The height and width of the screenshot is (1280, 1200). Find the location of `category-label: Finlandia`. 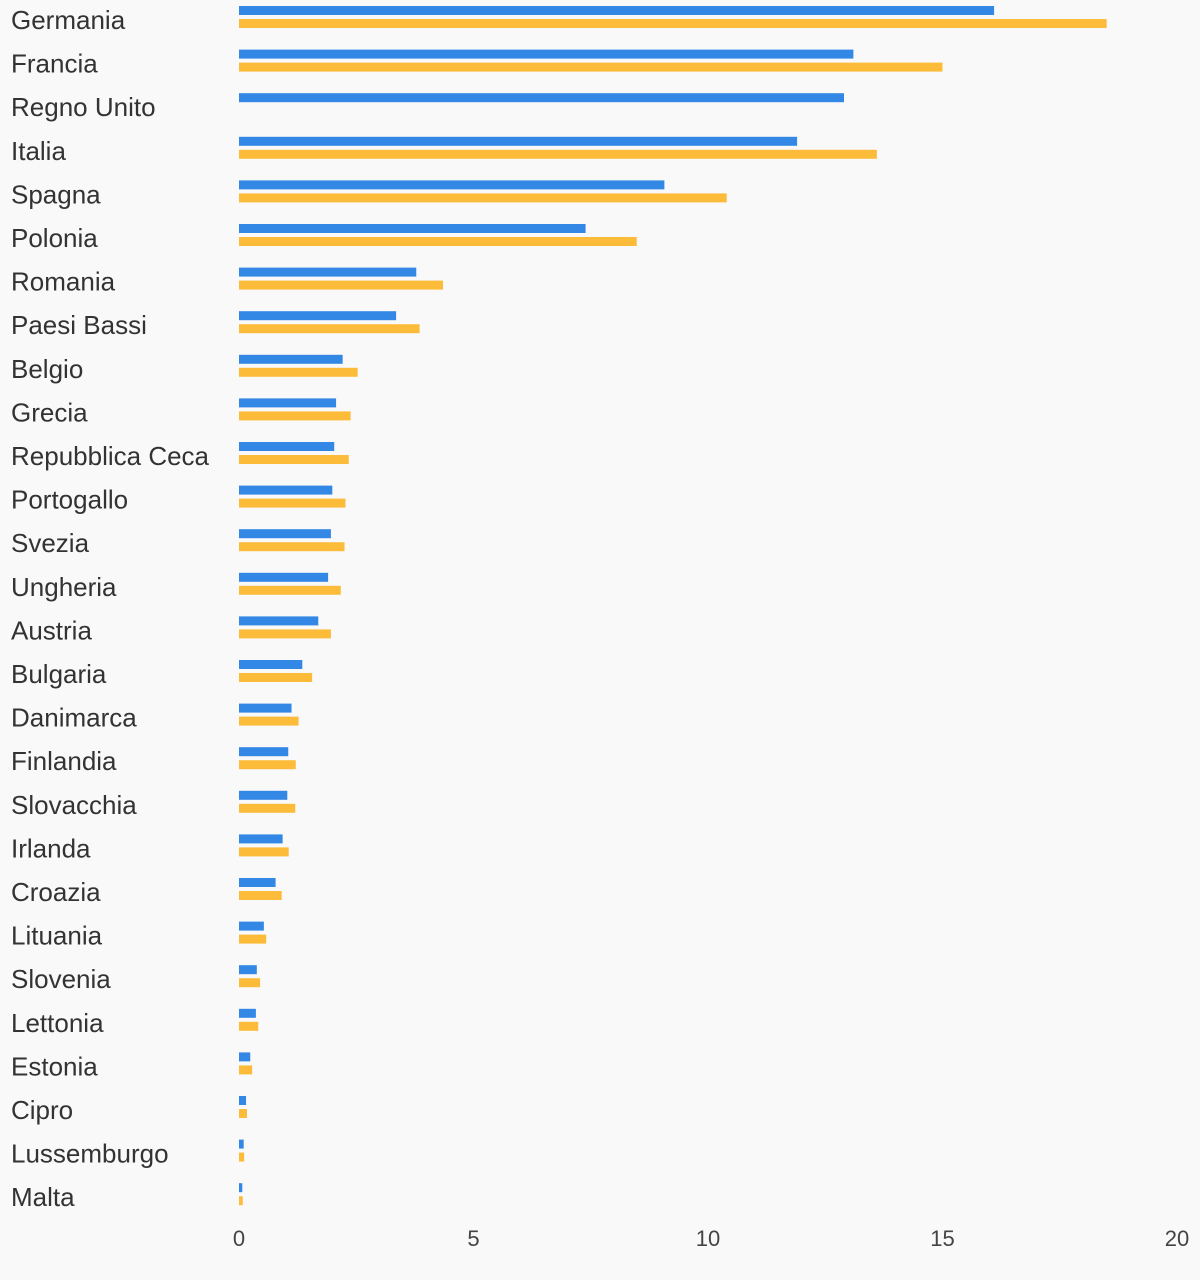

category-label: Finlandia is located at coordinates (64, 761).